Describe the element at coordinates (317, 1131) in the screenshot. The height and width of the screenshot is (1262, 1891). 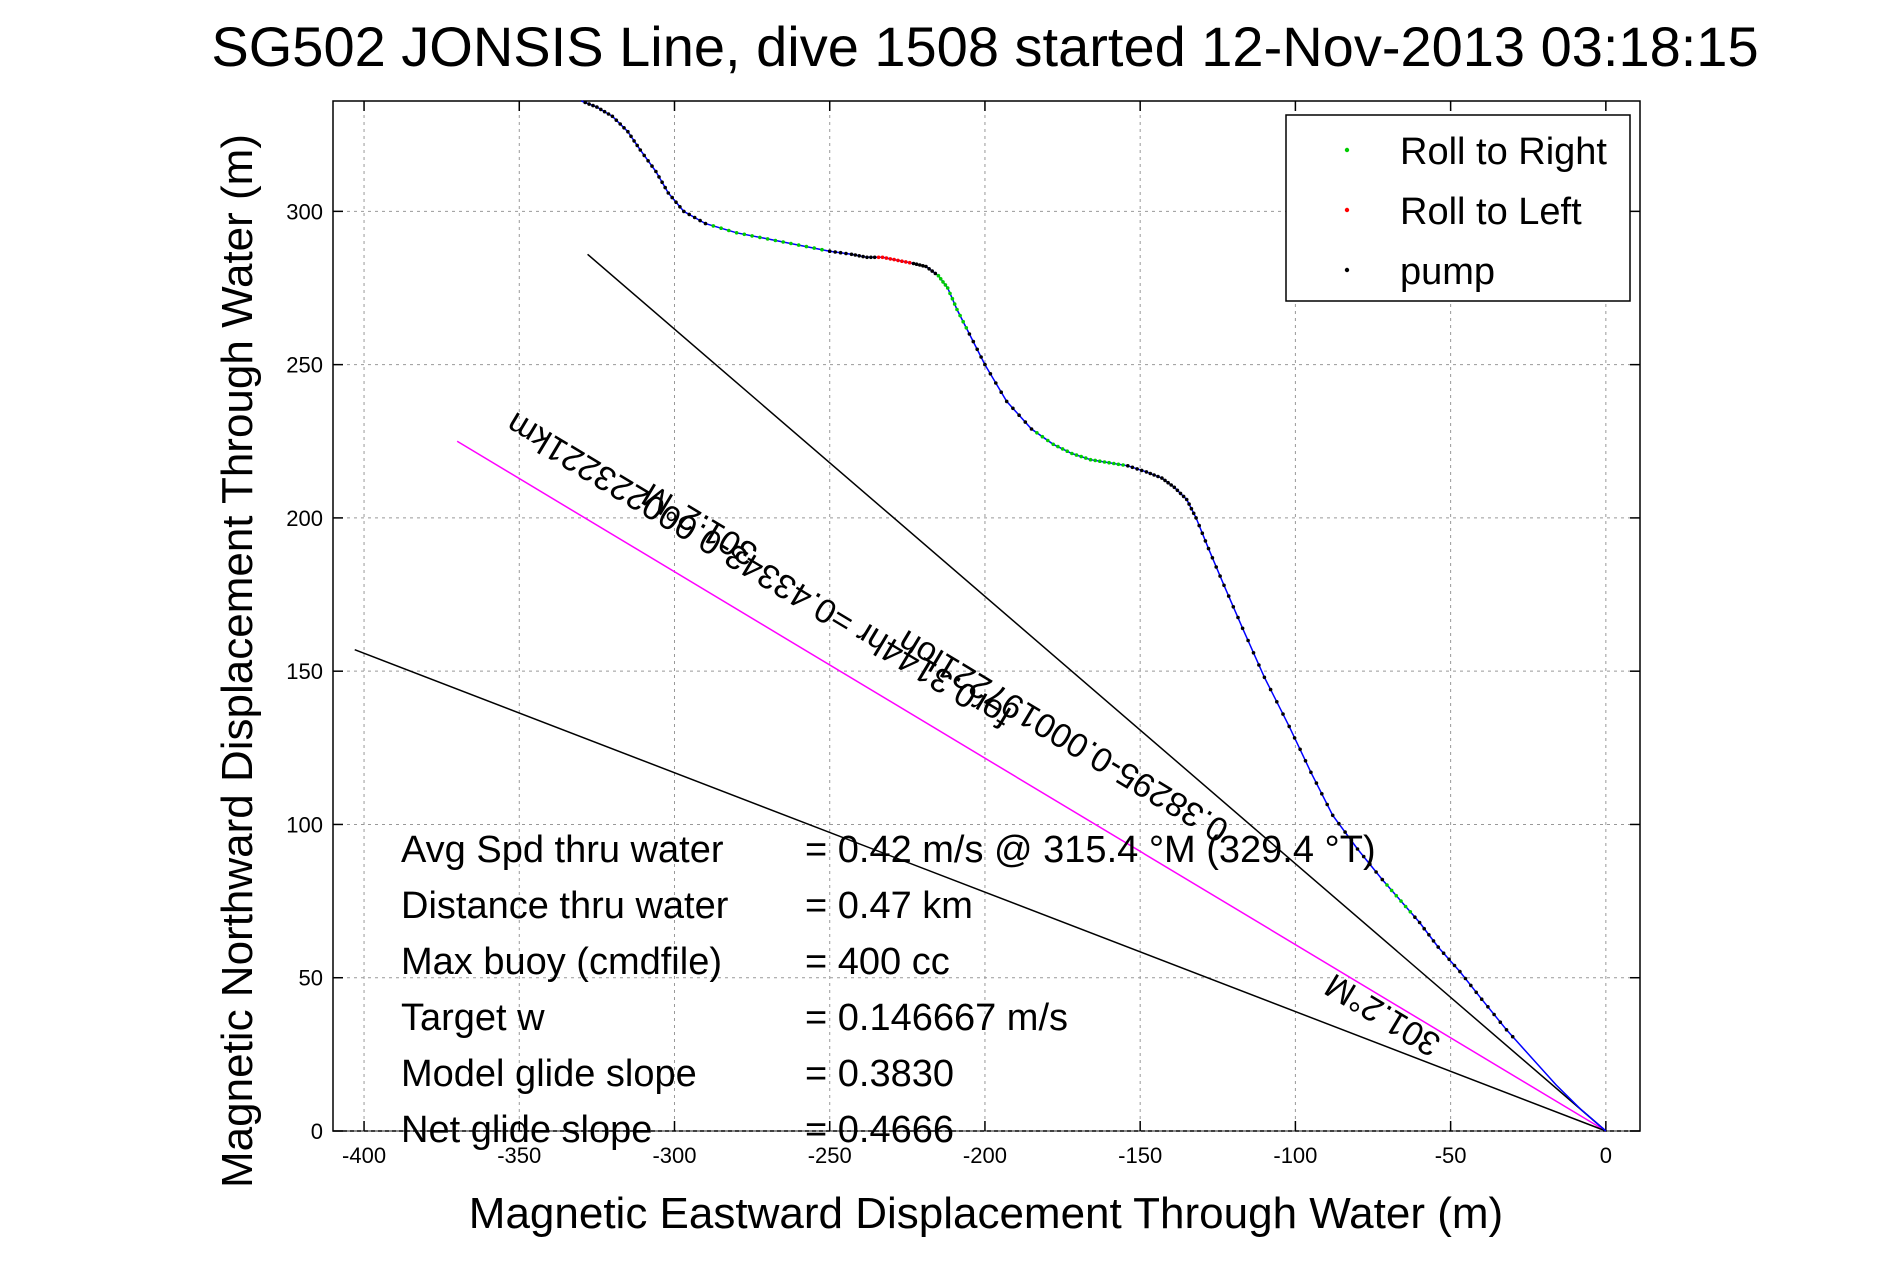
I see `y-tick-label: 0` at that location.